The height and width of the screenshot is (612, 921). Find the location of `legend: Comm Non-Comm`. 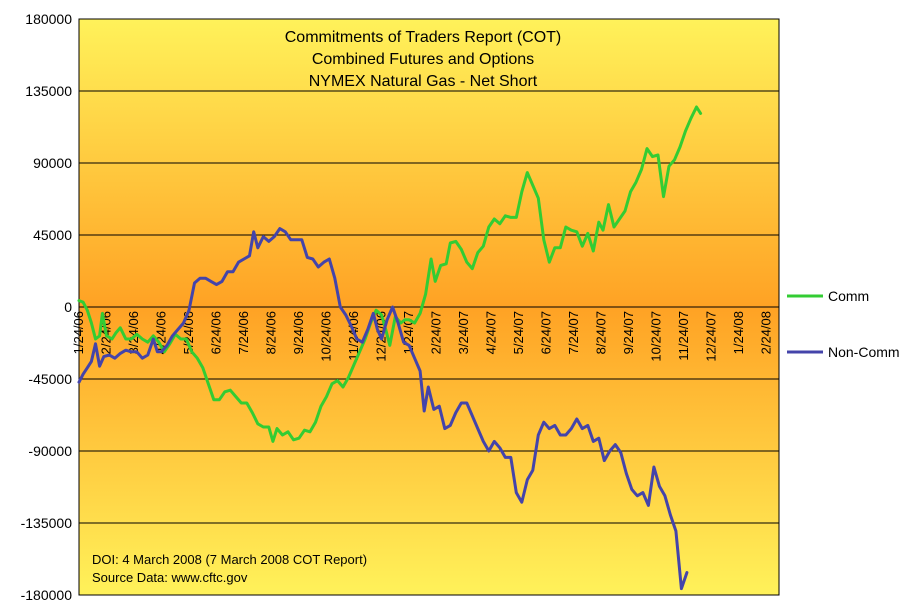

legend: Comm Non-Comm is located at coordinates (843, 324).